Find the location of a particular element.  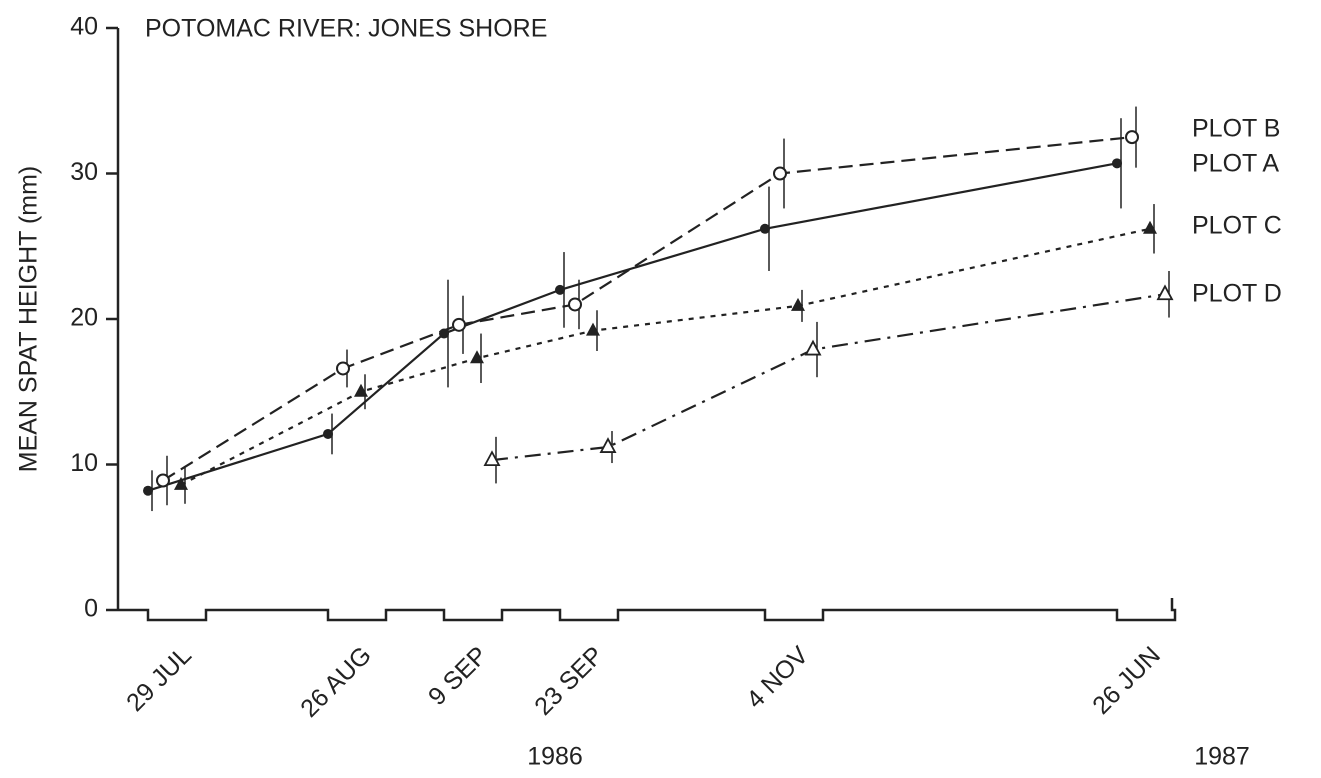

legend-label: PLOT A is located at coordinates (1235, 164).